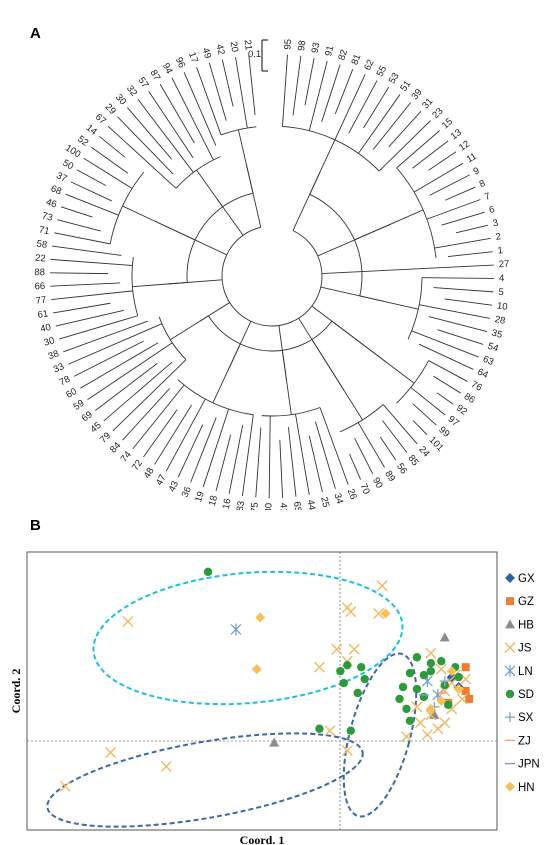  I want to click on leaf-label: 97, so click(453, 421).